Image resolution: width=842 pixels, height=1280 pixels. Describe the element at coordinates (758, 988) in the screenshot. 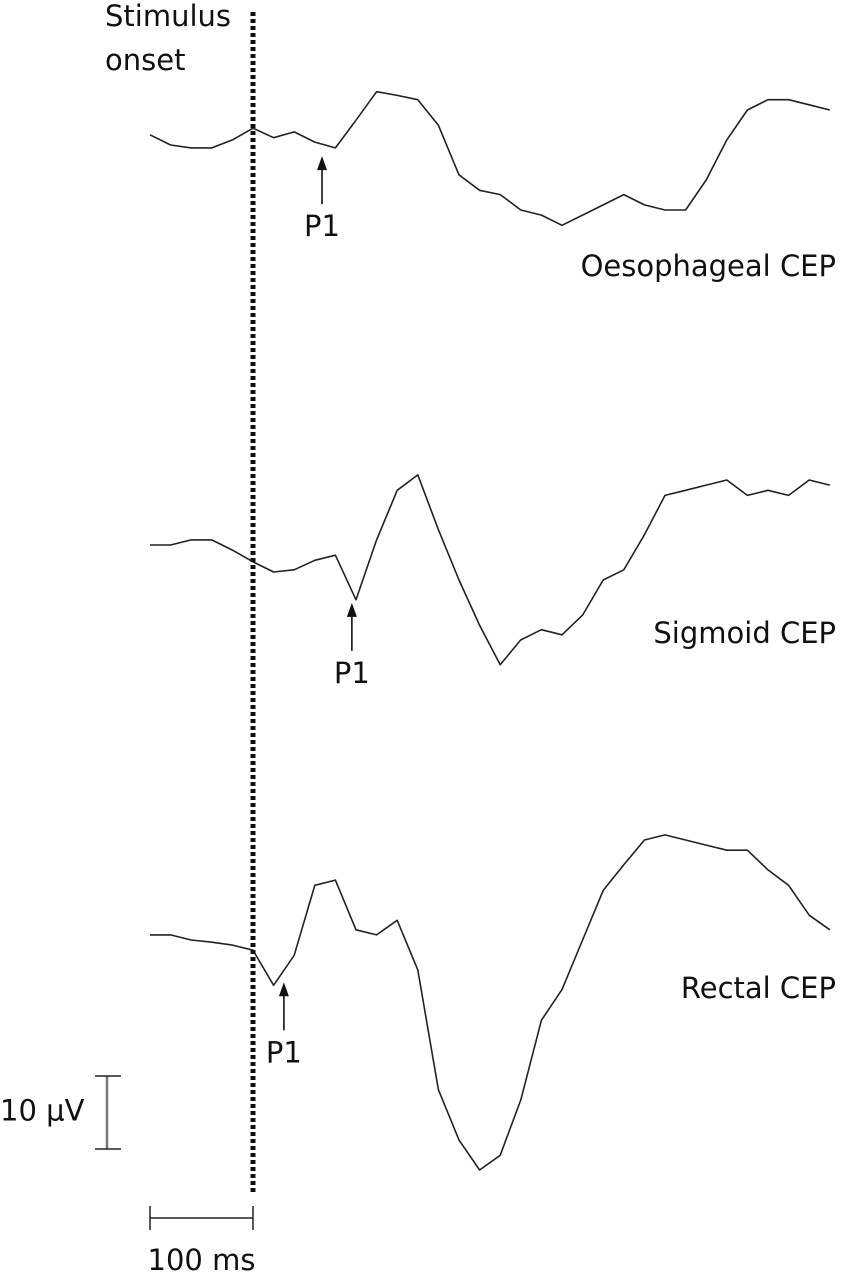

I see `trace-label: Rectal CEP` at that location.